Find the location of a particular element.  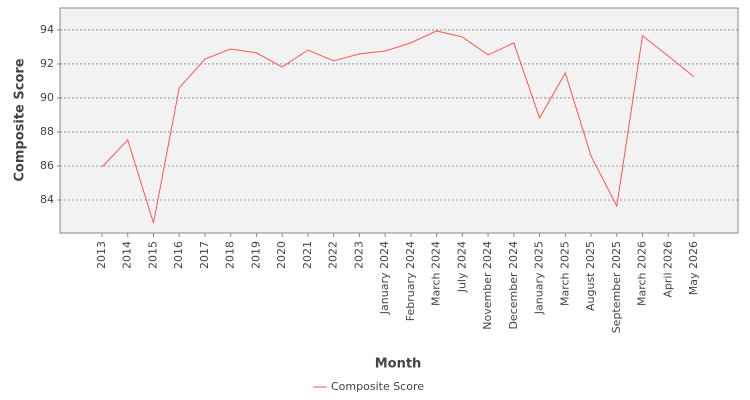

x-tick-label: 2014 is located at coordinates (127, 255).